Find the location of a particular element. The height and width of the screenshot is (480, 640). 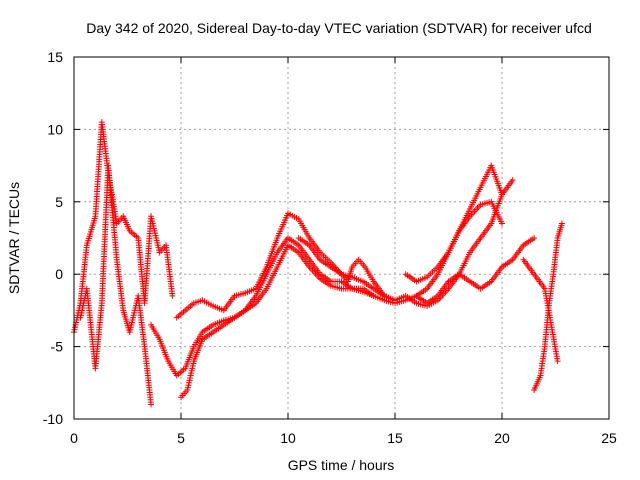

y-tick-label: 10 is located at coordinates (55, 129).